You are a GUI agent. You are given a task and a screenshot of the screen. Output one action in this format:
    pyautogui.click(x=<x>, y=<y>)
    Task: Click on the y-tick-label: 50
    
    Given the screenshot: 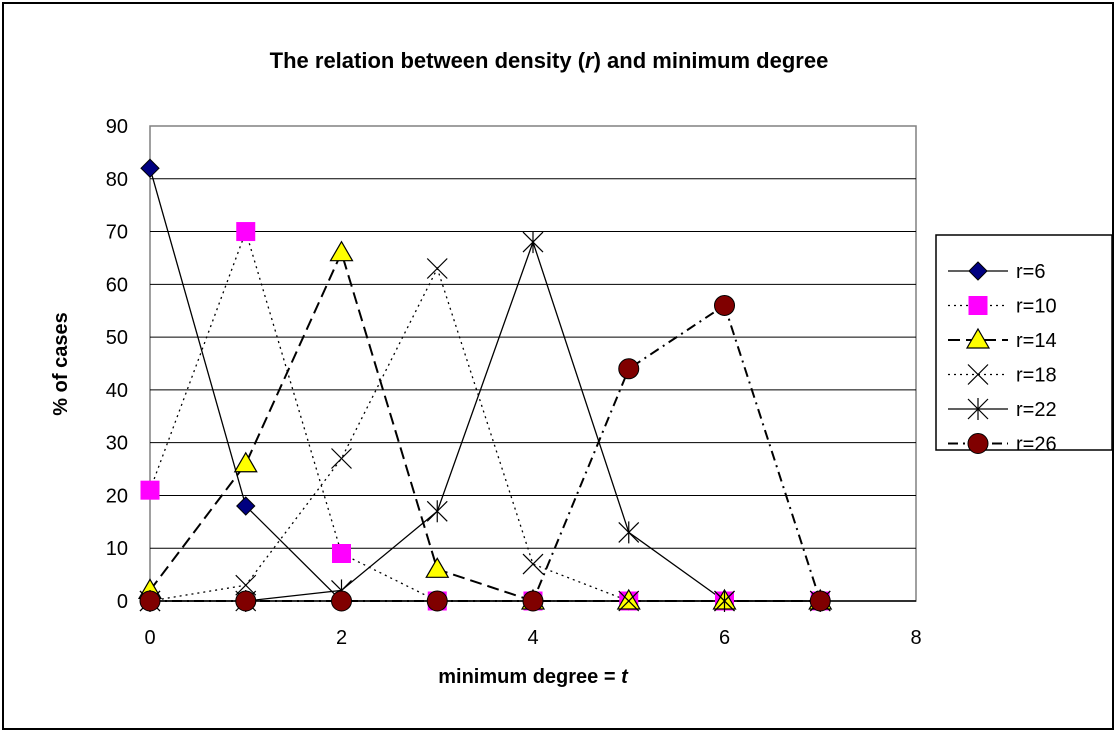 What is the action you would take?
    pyautogui.click(x=117, y=338)
    